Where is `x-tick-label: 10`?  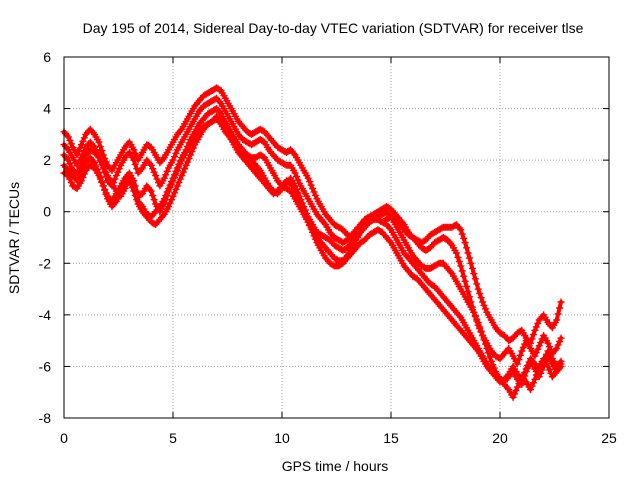
x-tick-label: 10 is located at coordinates (282, 438).